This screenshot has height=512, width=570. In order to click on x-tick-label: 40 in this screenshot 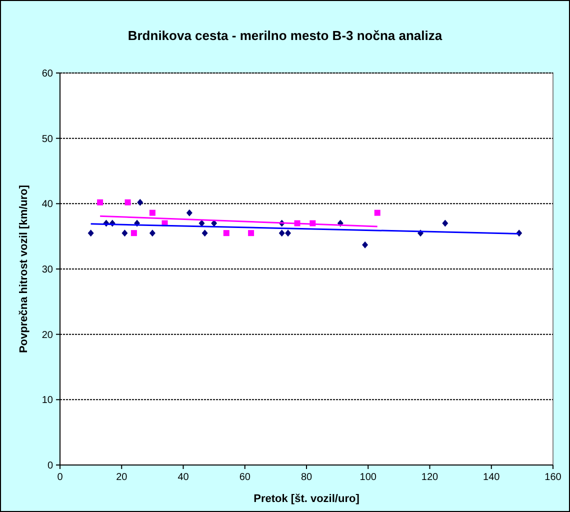, I will do `click(184, 477)`.